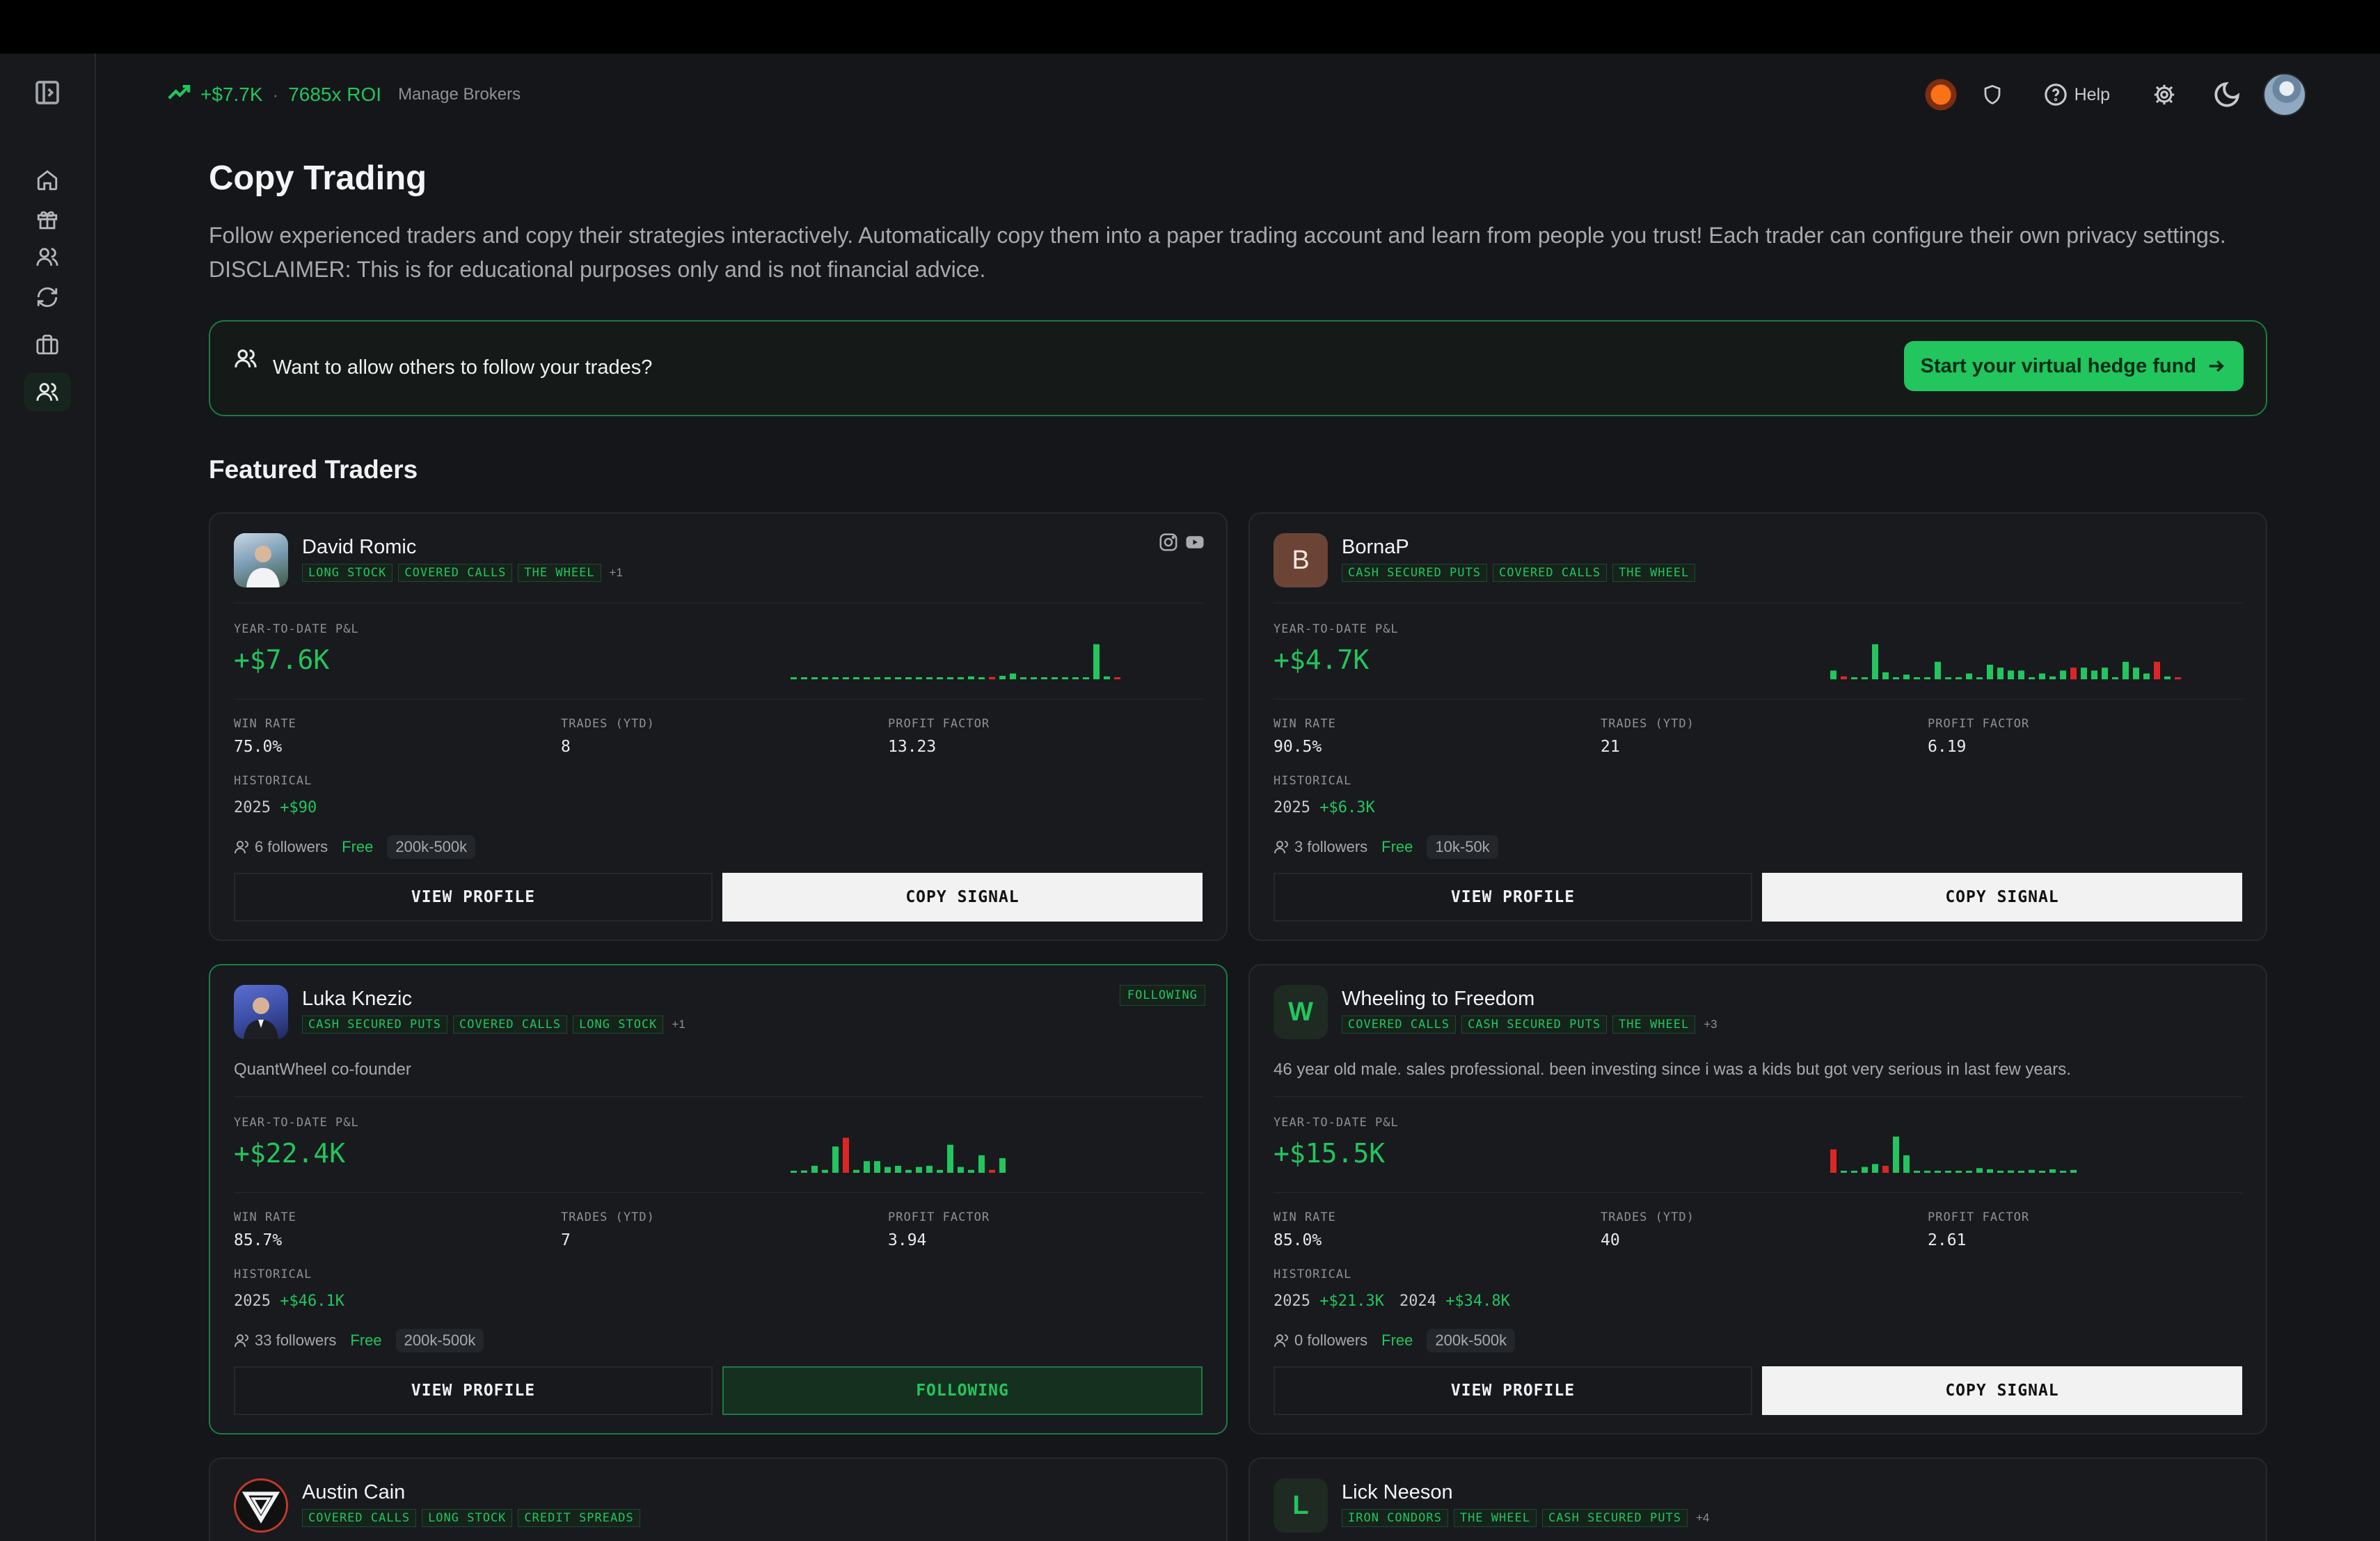 Image resolution: width=2380 pixels, height=1541 pixels. I want to click on youtube-icon, so click(1194, 542).